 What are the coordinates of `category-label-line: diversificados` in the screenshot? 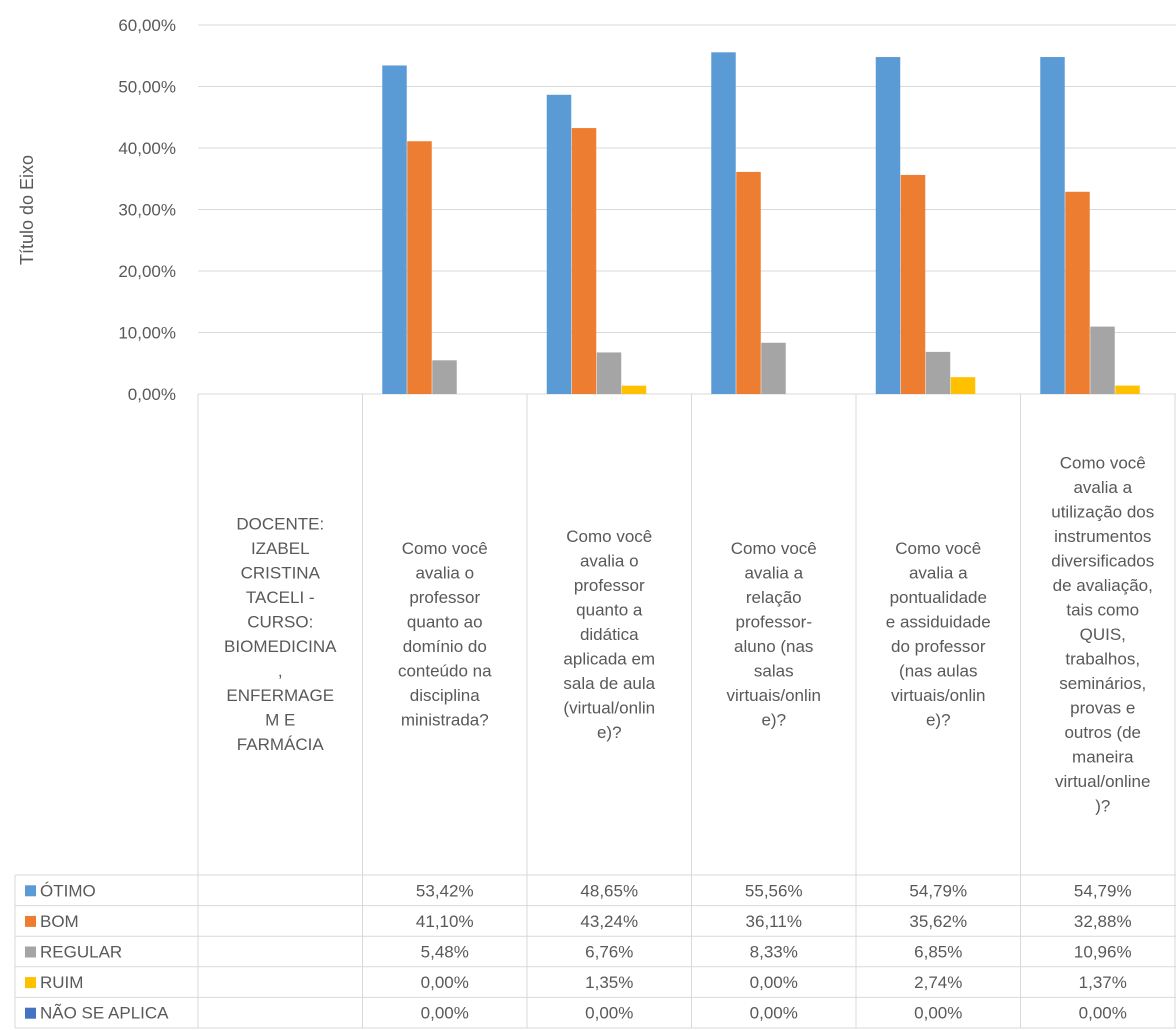 It's located at (1102, 560).